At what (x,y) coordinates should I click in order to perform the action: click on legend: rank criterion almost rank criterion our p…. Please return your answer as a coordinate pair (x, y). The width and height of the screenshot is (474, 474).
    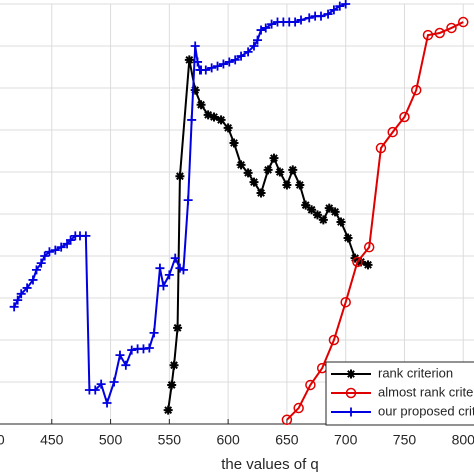
    Looking at the image, I should click on (399, 393).